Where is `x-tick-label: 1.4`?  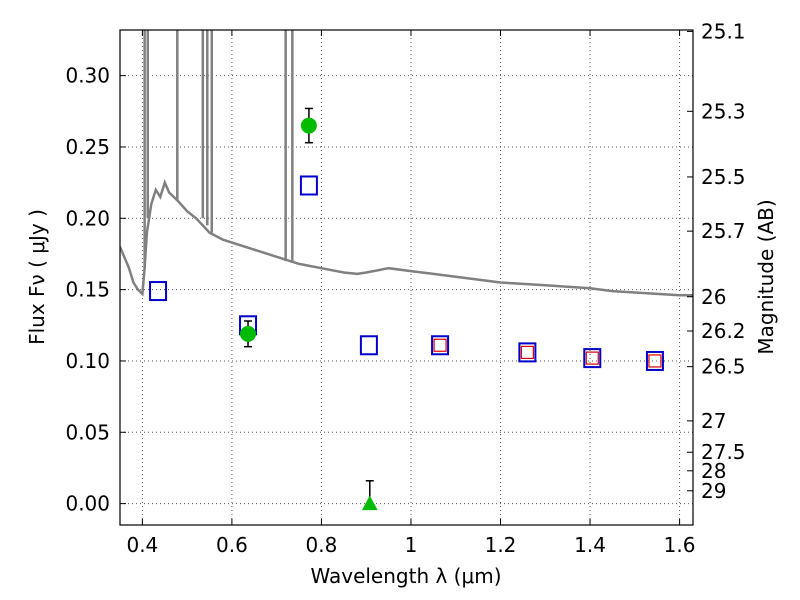
x-tick-label: 1.4 is located at coordinates (590, 545).